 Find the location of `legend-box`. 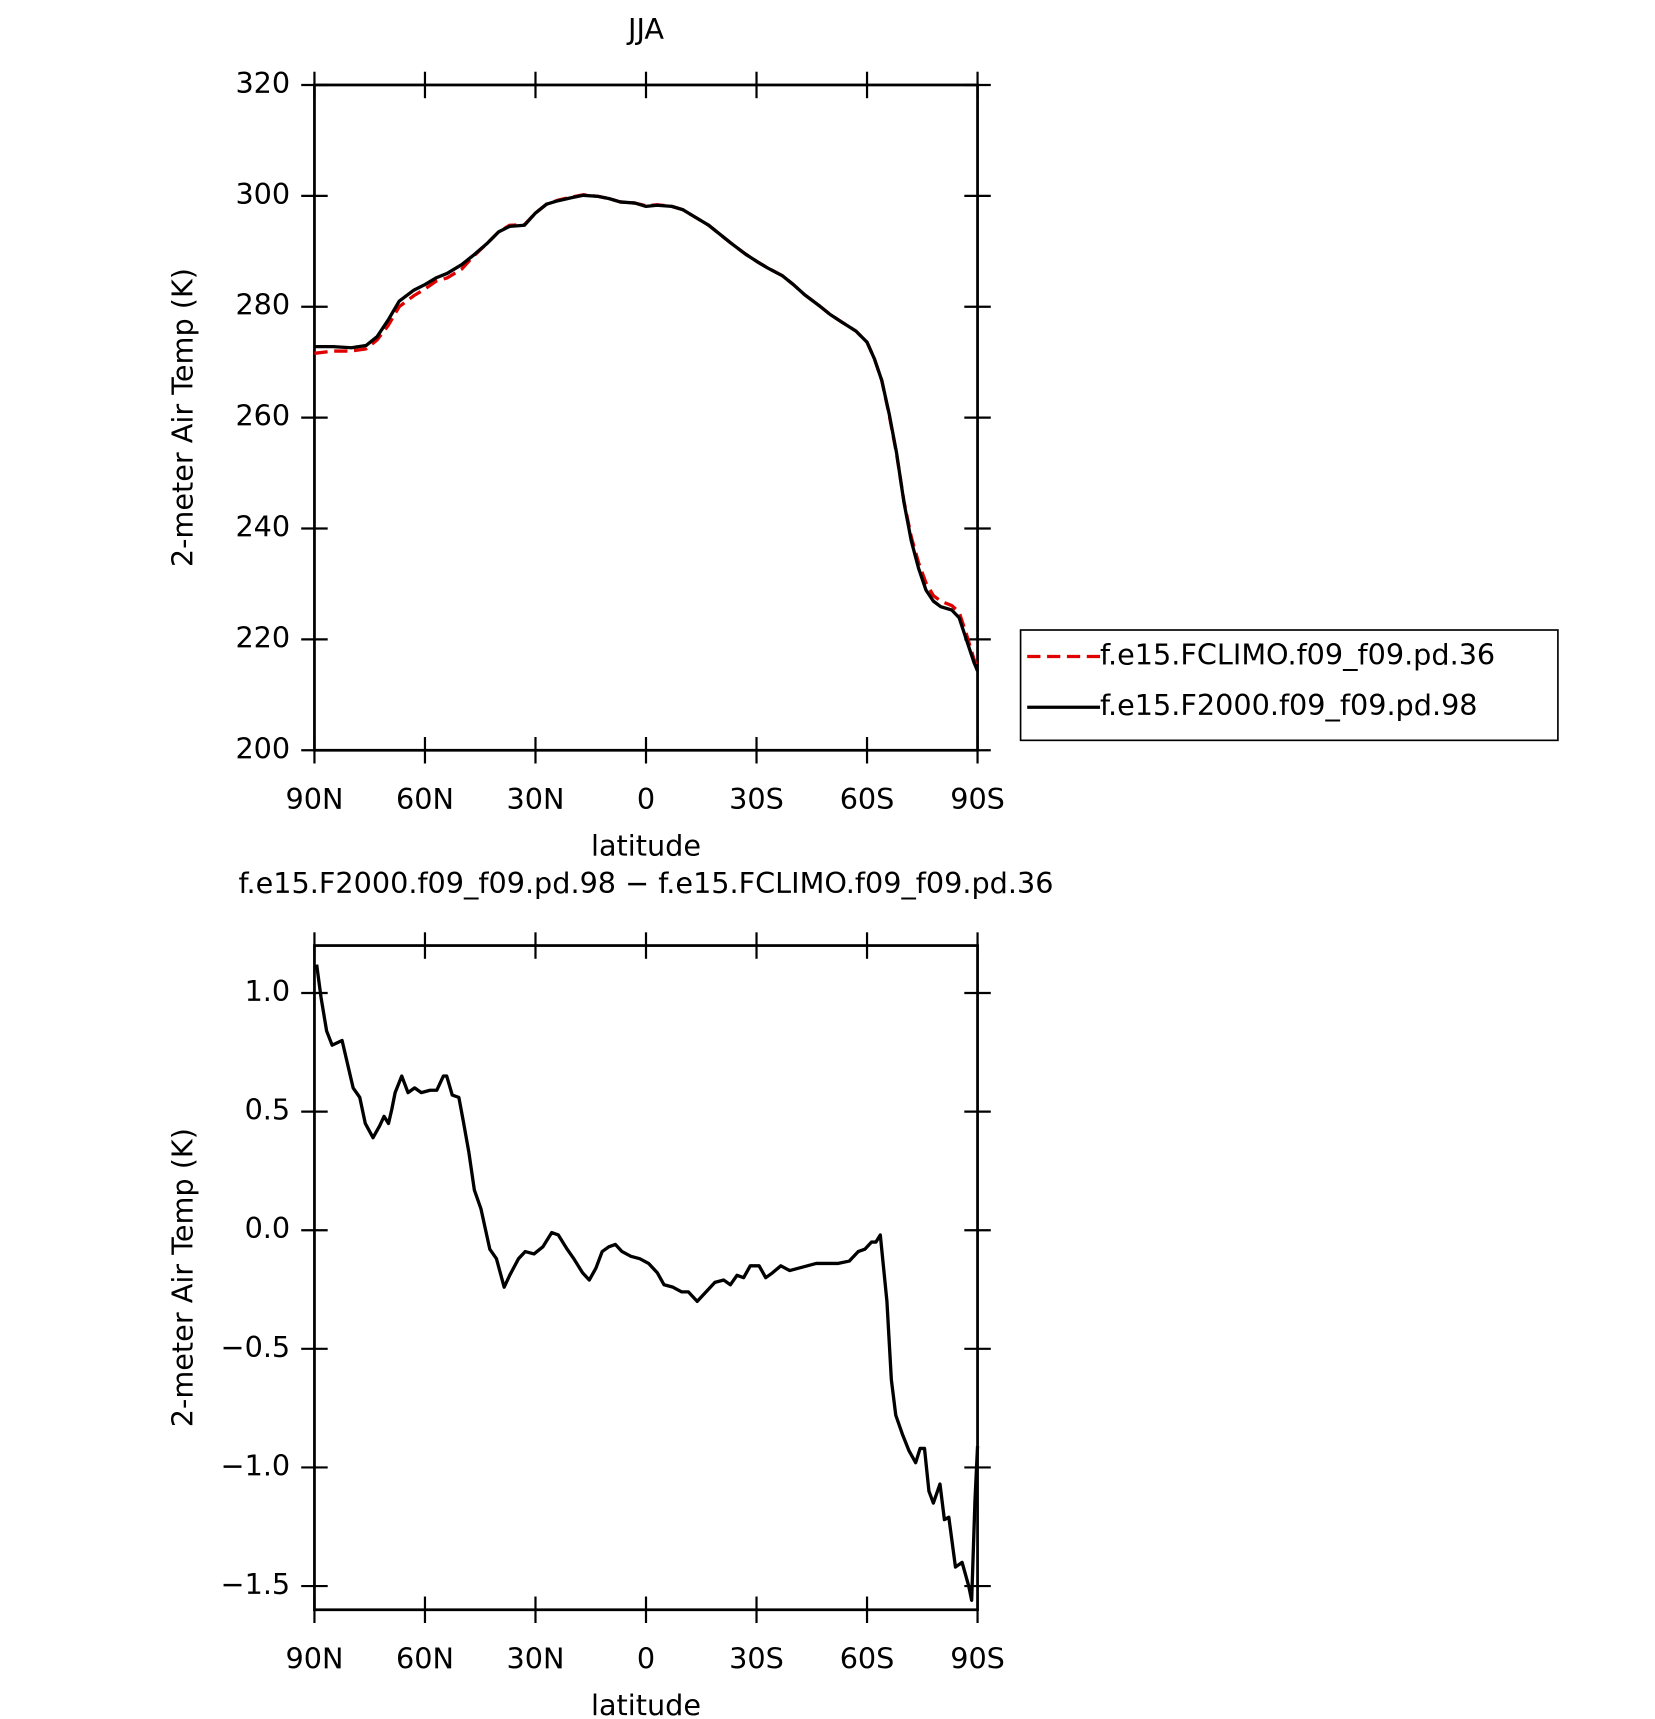

legend-box is located at coordinates (1289, 685).